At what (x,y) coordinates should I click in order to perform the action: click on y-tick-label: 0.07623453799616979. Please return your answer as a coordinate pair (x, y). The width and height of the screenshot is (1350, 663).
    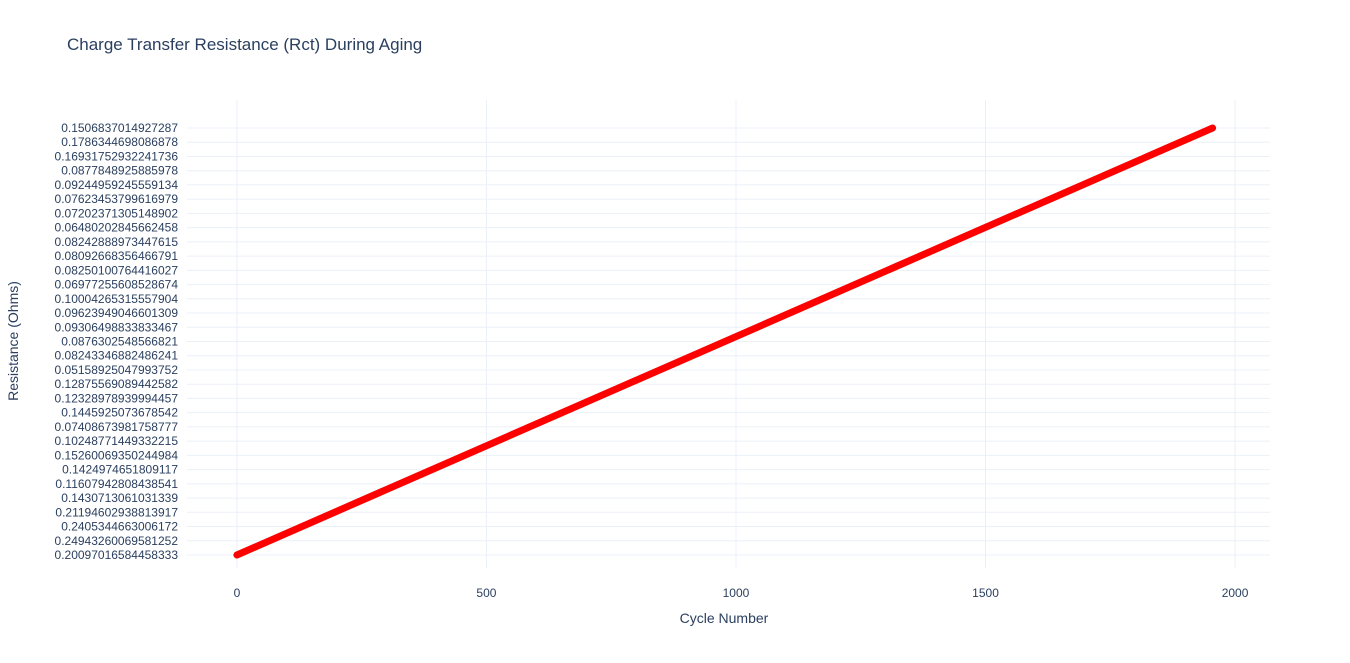
    Looking at the image, I should click on (117, 199).